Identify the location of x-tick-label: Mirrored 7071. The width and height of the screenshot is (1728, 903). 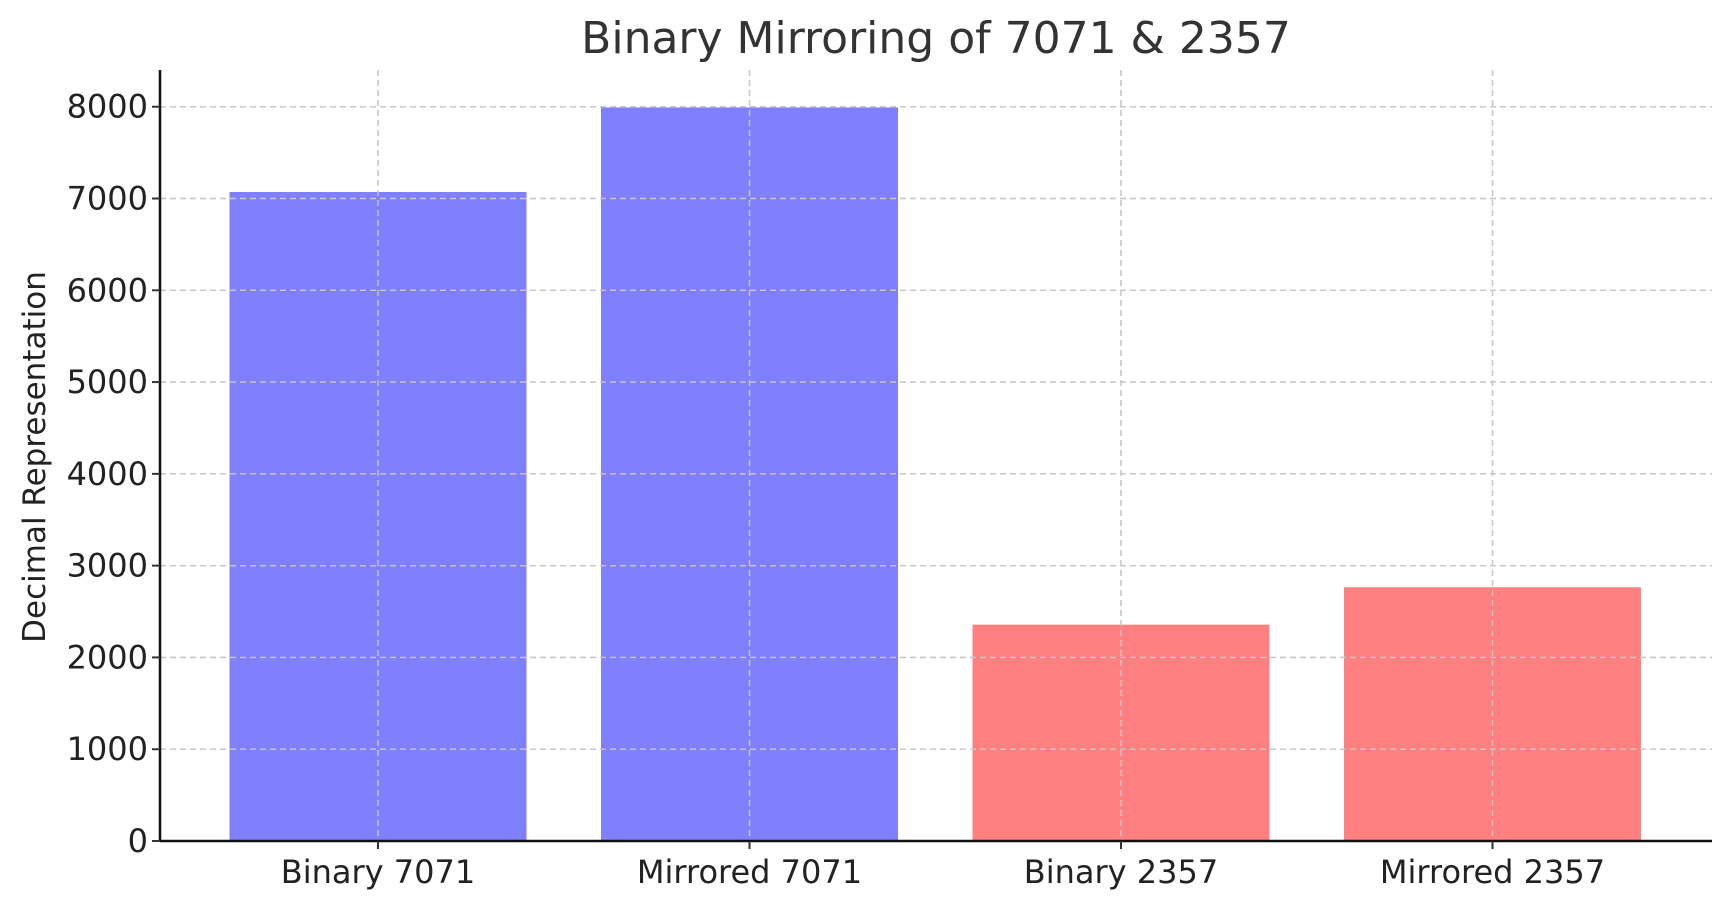
(749, 872).